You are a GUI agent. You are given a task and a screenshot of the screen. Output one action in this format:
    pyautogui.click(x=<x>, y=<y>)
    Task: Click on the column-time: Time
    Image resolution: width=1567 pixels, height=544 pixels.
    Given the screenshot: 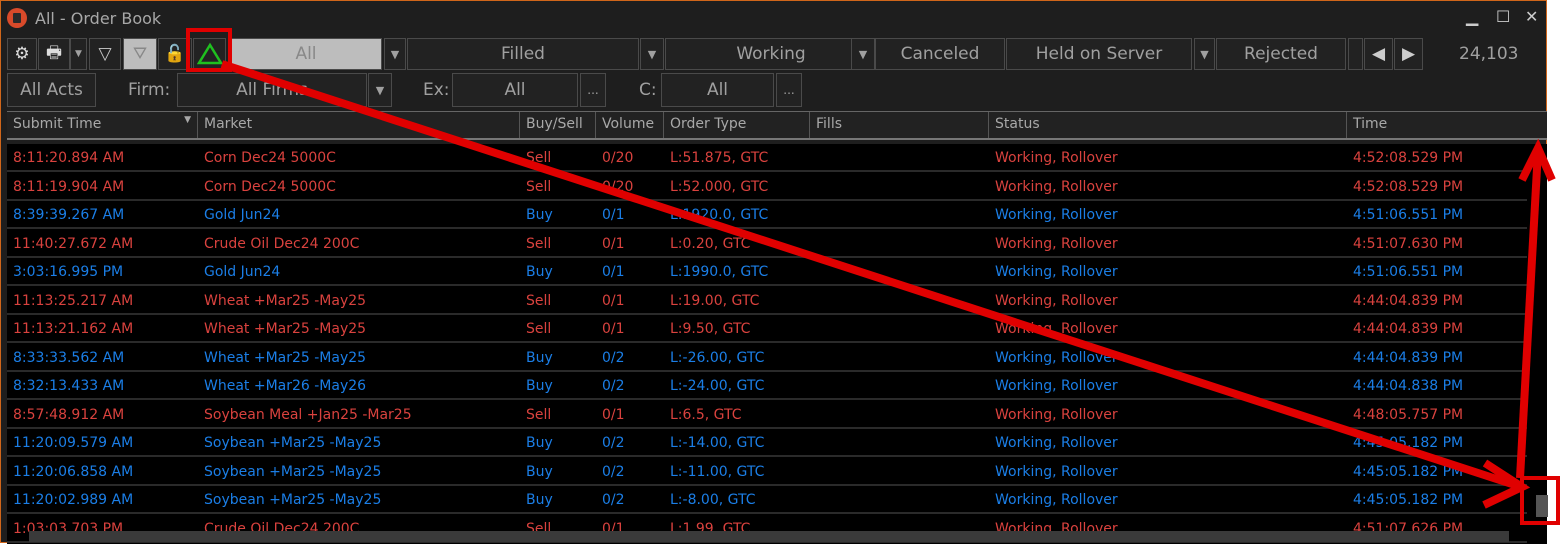 What is the action you would take?
    pyautogui.click(x=1370, y=124)
    